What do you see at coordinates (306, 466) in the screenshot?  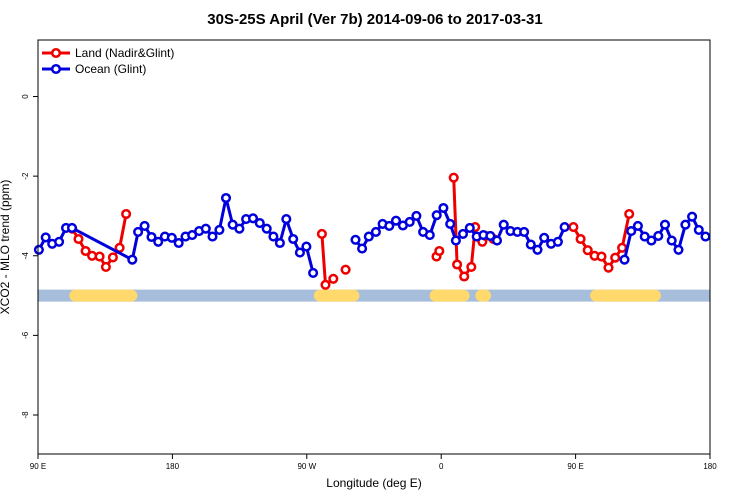 I see `x-tick-label: 90 W` at bounding box center [306, 466].